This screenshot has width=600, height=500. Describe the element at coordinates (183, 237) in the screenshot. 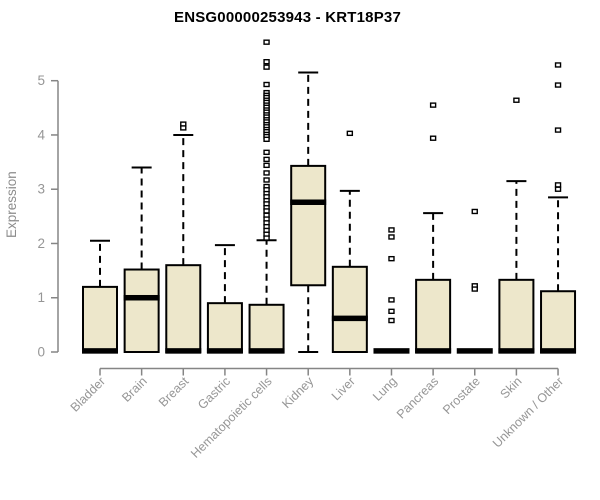

I see `boxplot-breast` at that location.